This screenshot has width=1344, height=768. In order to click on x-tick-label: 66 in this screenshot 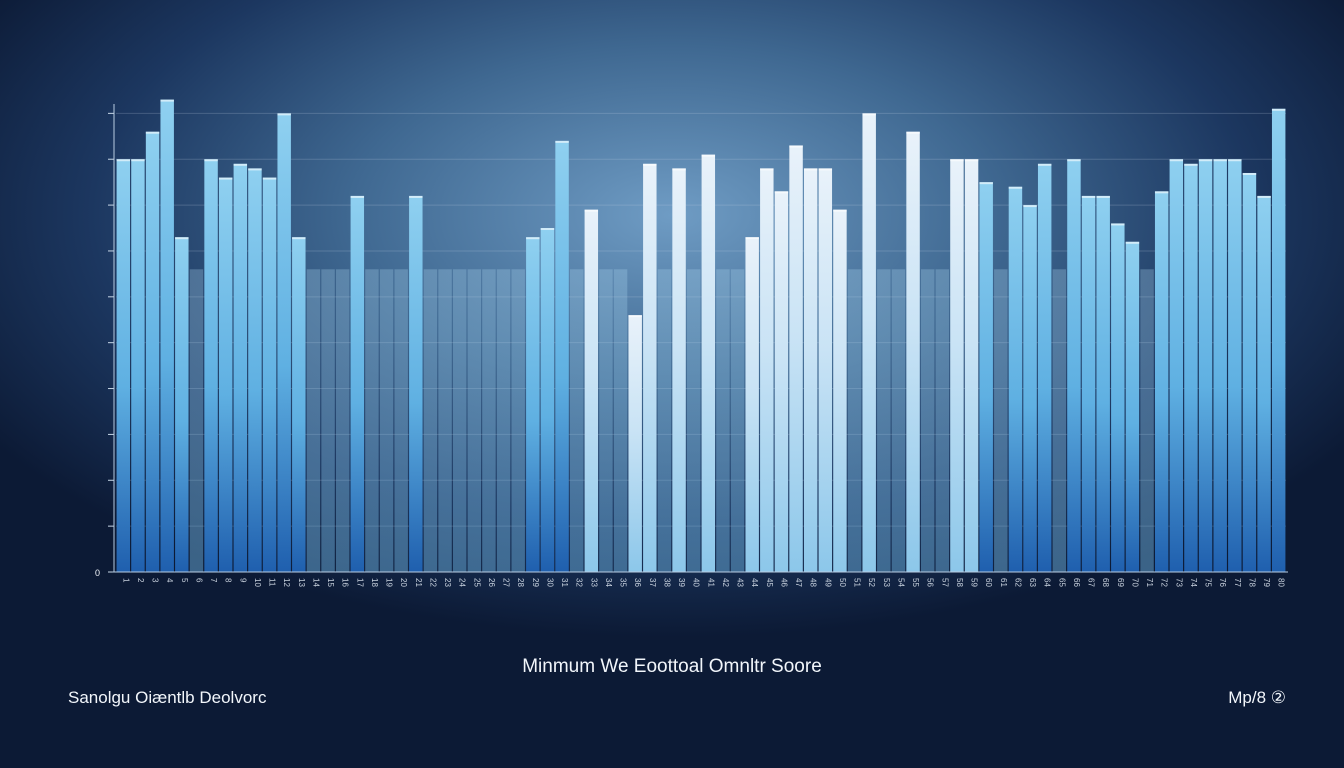, I will do `click(1076, 582)`.